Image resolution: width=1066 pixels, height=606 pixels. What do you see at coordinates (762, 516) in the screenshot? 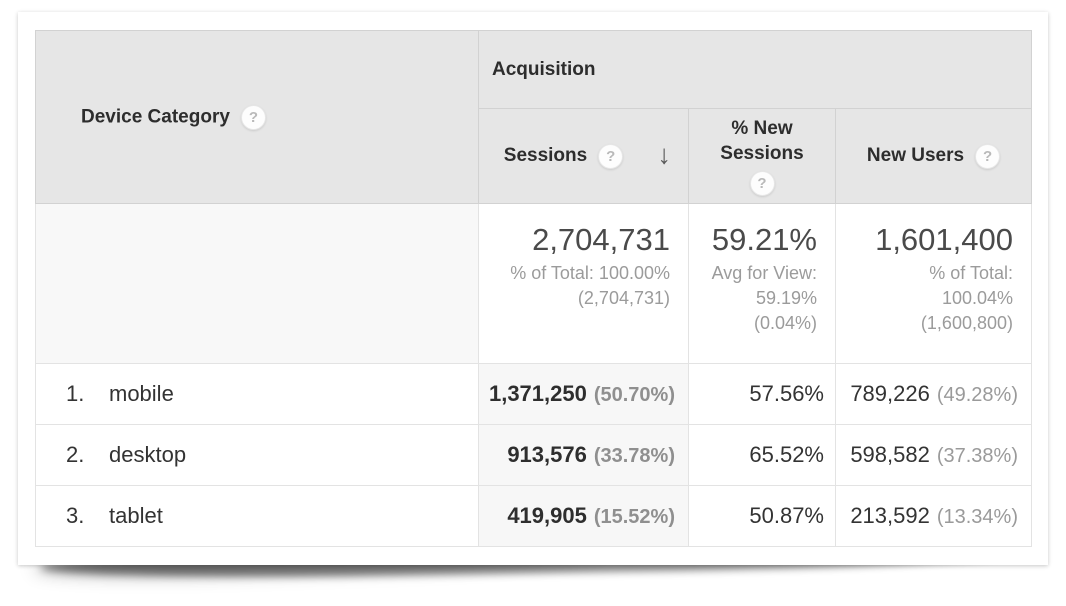
I see `cell-percent-new-sessions: 50.87%` at bounding box center [762, 516].